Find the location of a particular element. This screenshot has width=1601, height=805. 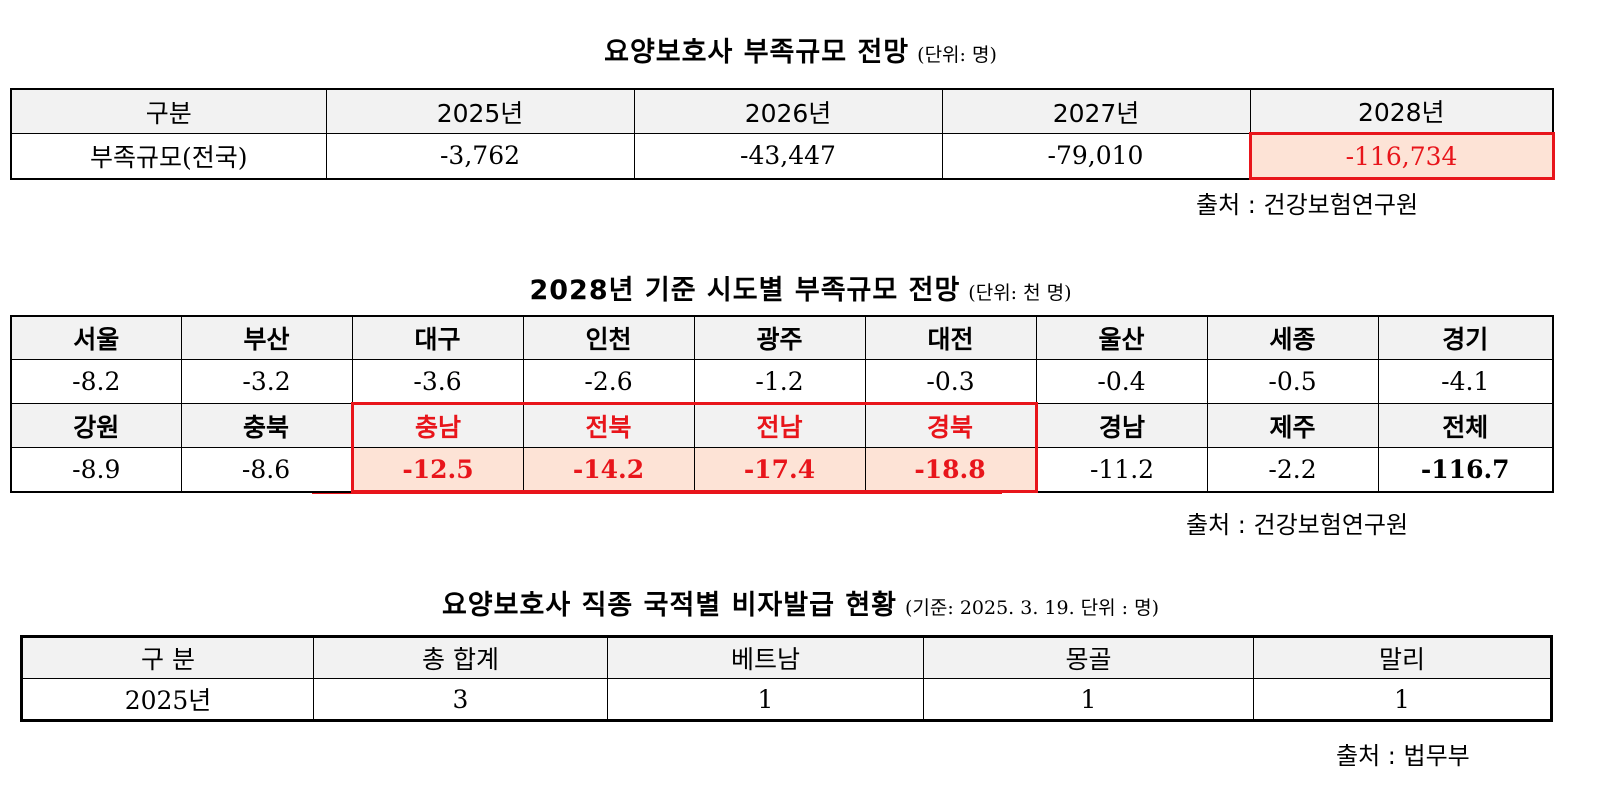

table-row: 2025년 3 1 1 1 is located at coordinates (786, 699).